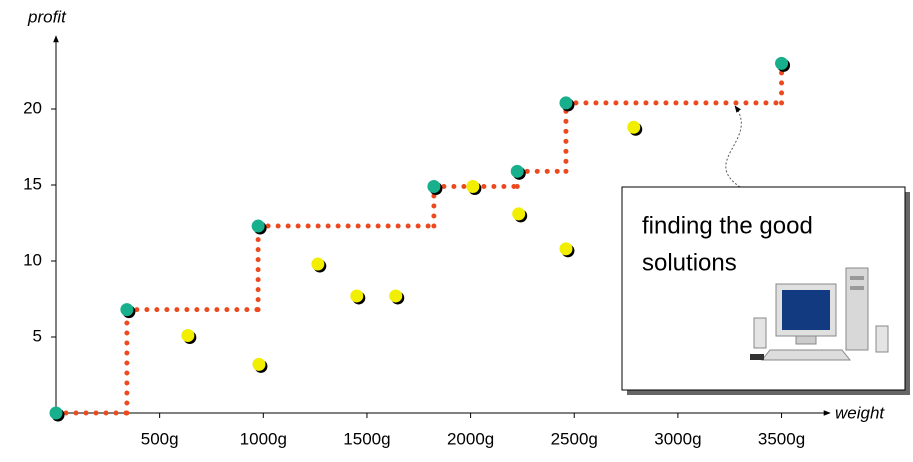 The width and height of the screenshot is (913, 462). What do you see at coordinates (727, 225) in the screenshot?
I see `callout-text: finding the good` at bounding box center [727, 225].